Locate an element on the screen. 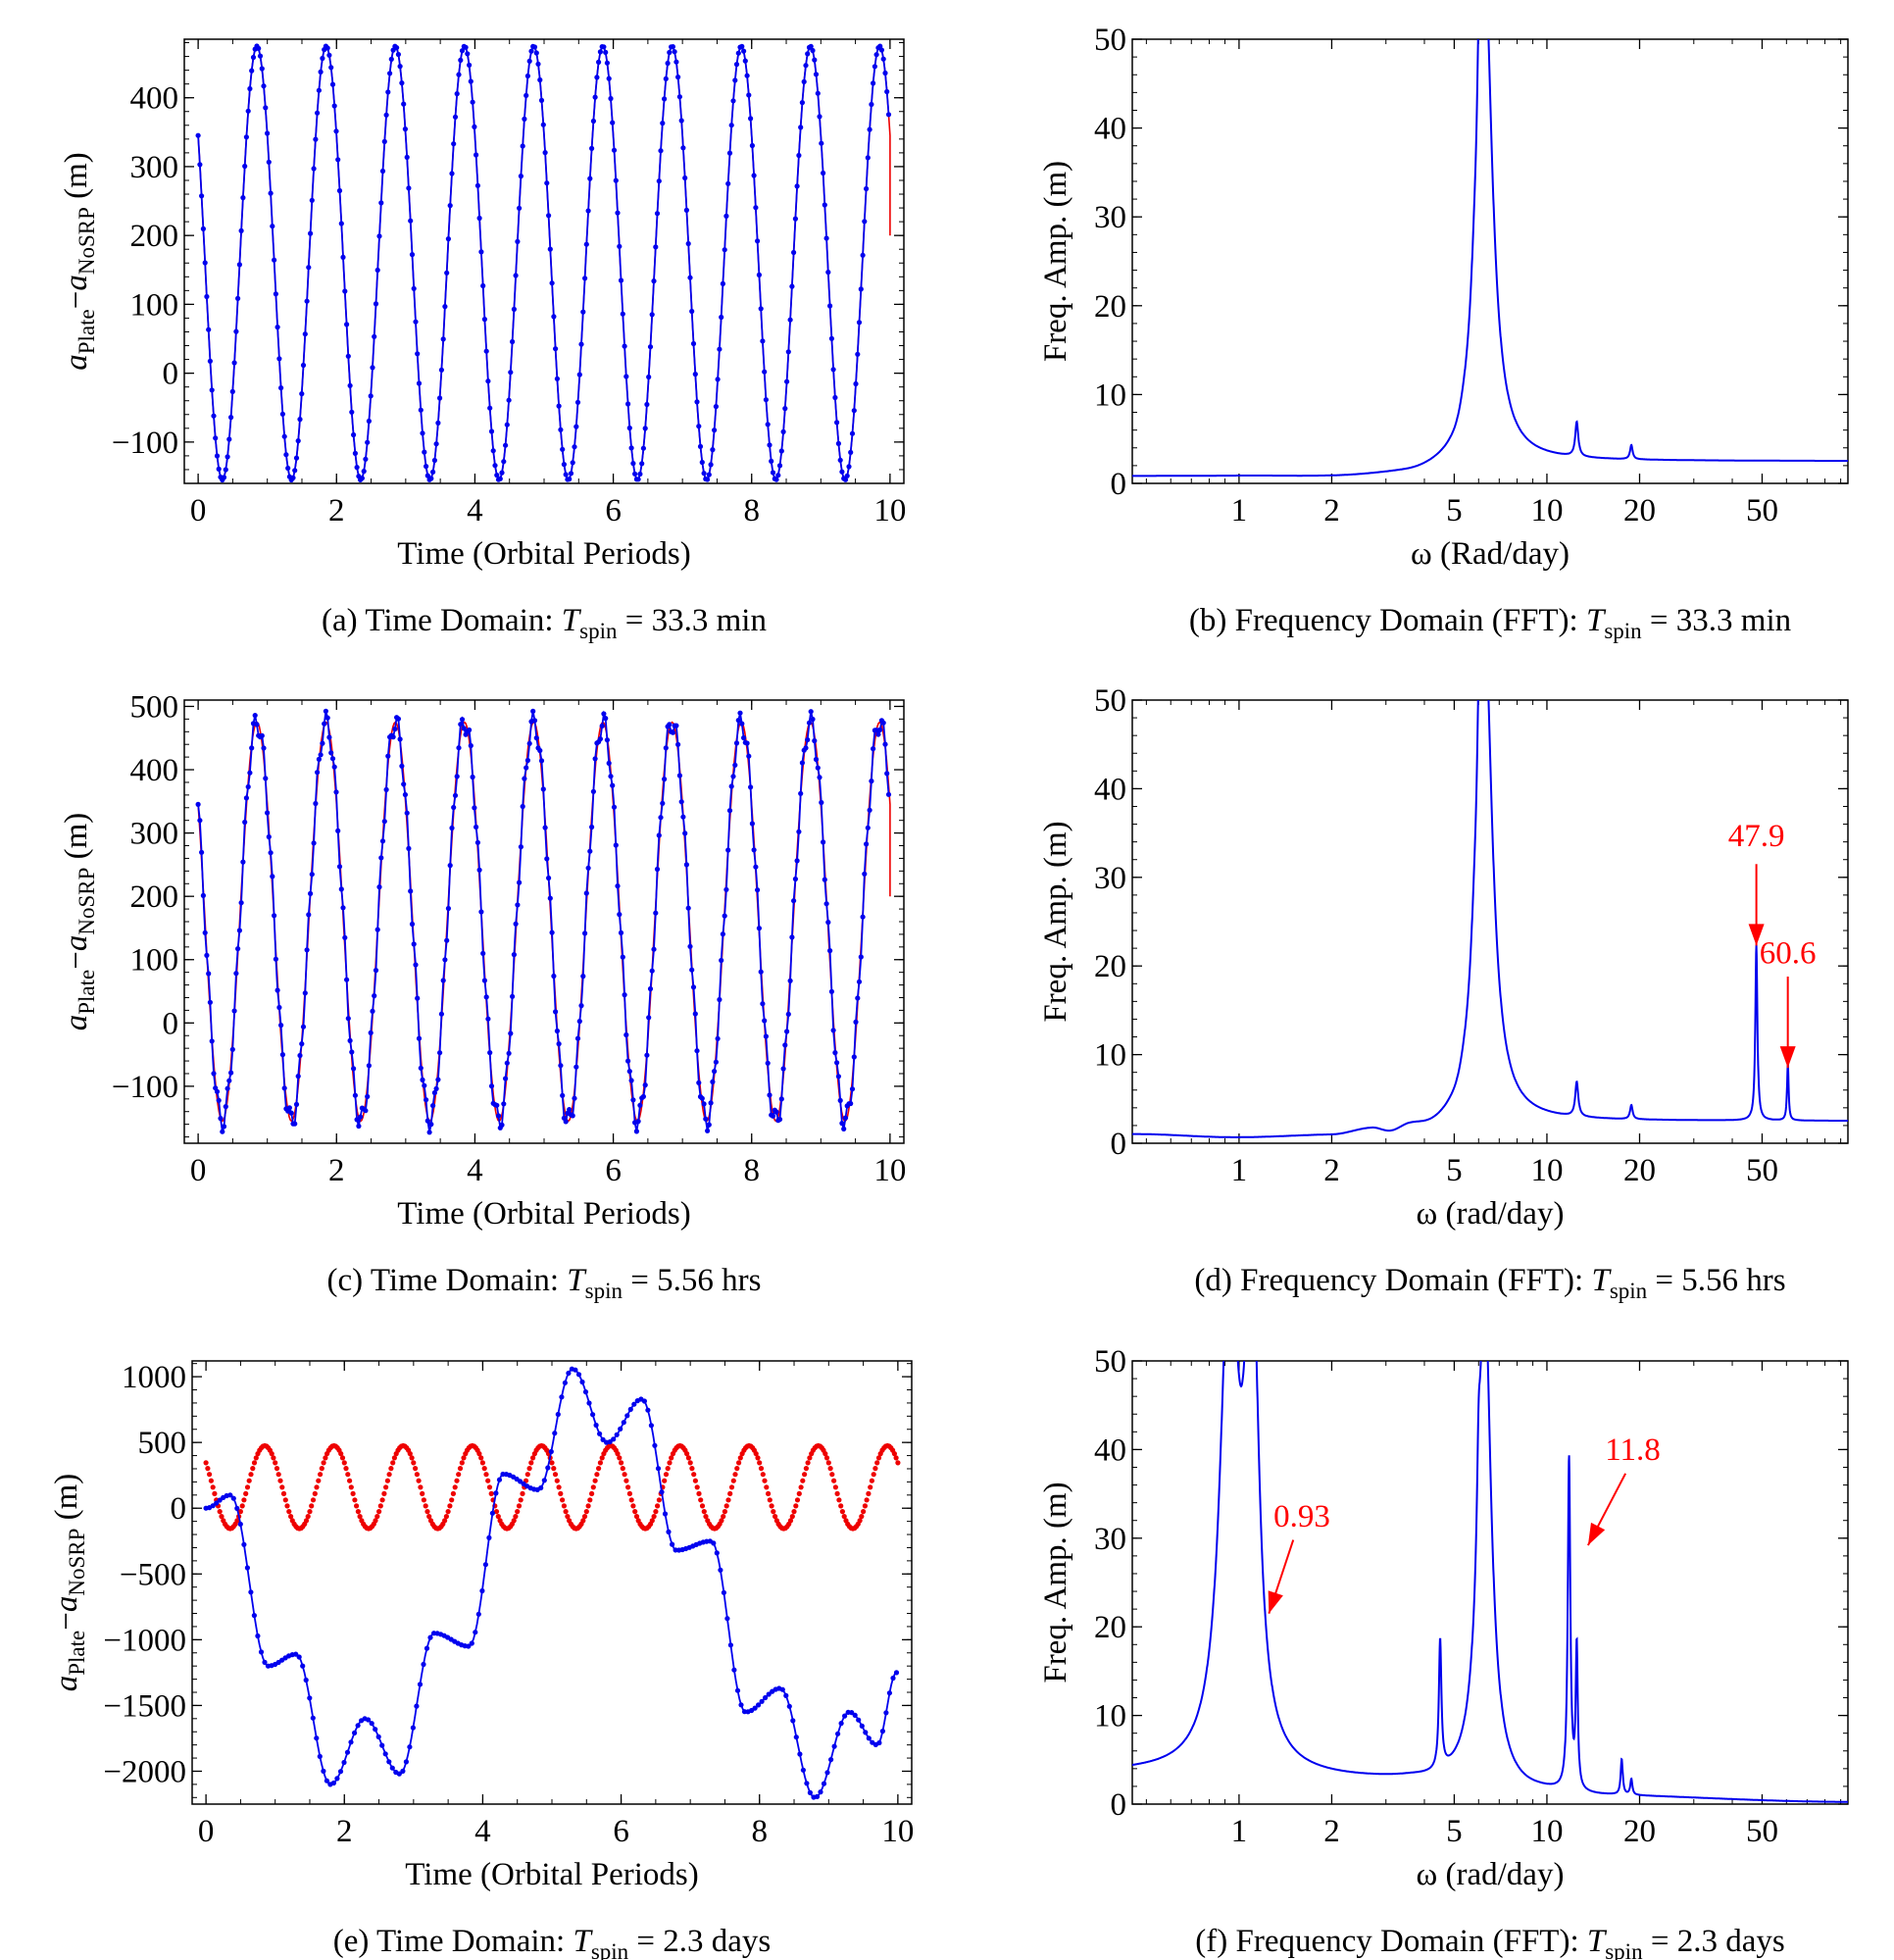  x-tick-label: 50 is located at coordinates (1762, 1831).